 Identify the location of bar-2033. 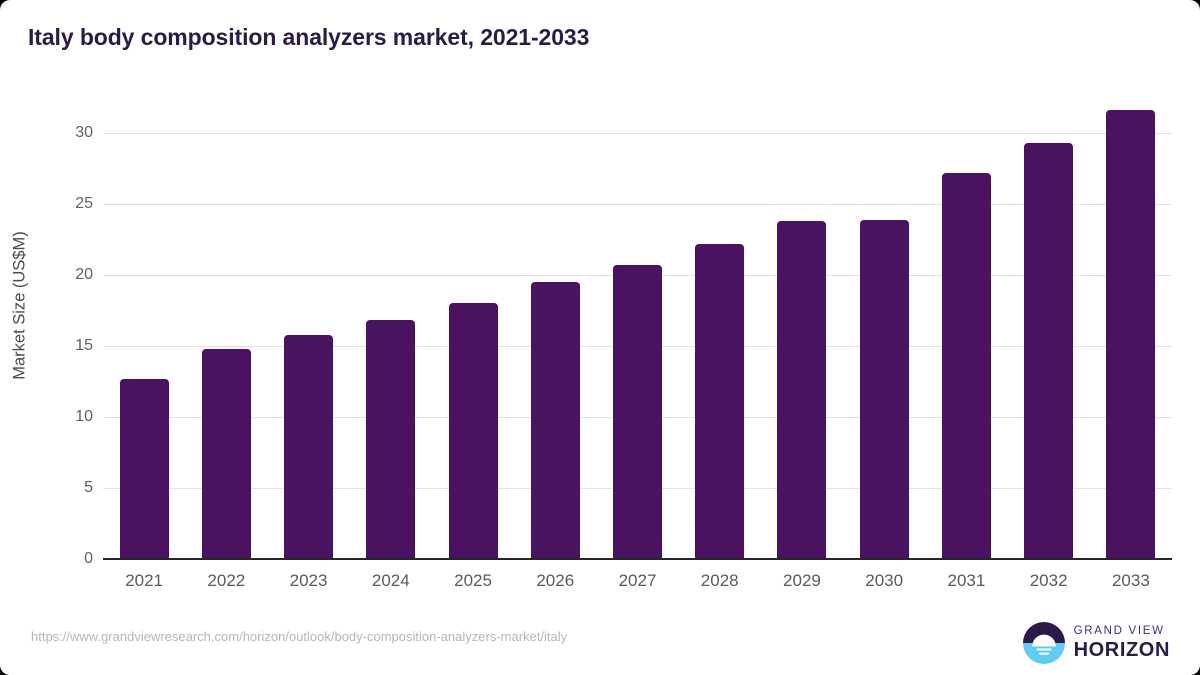
(1131, 334).